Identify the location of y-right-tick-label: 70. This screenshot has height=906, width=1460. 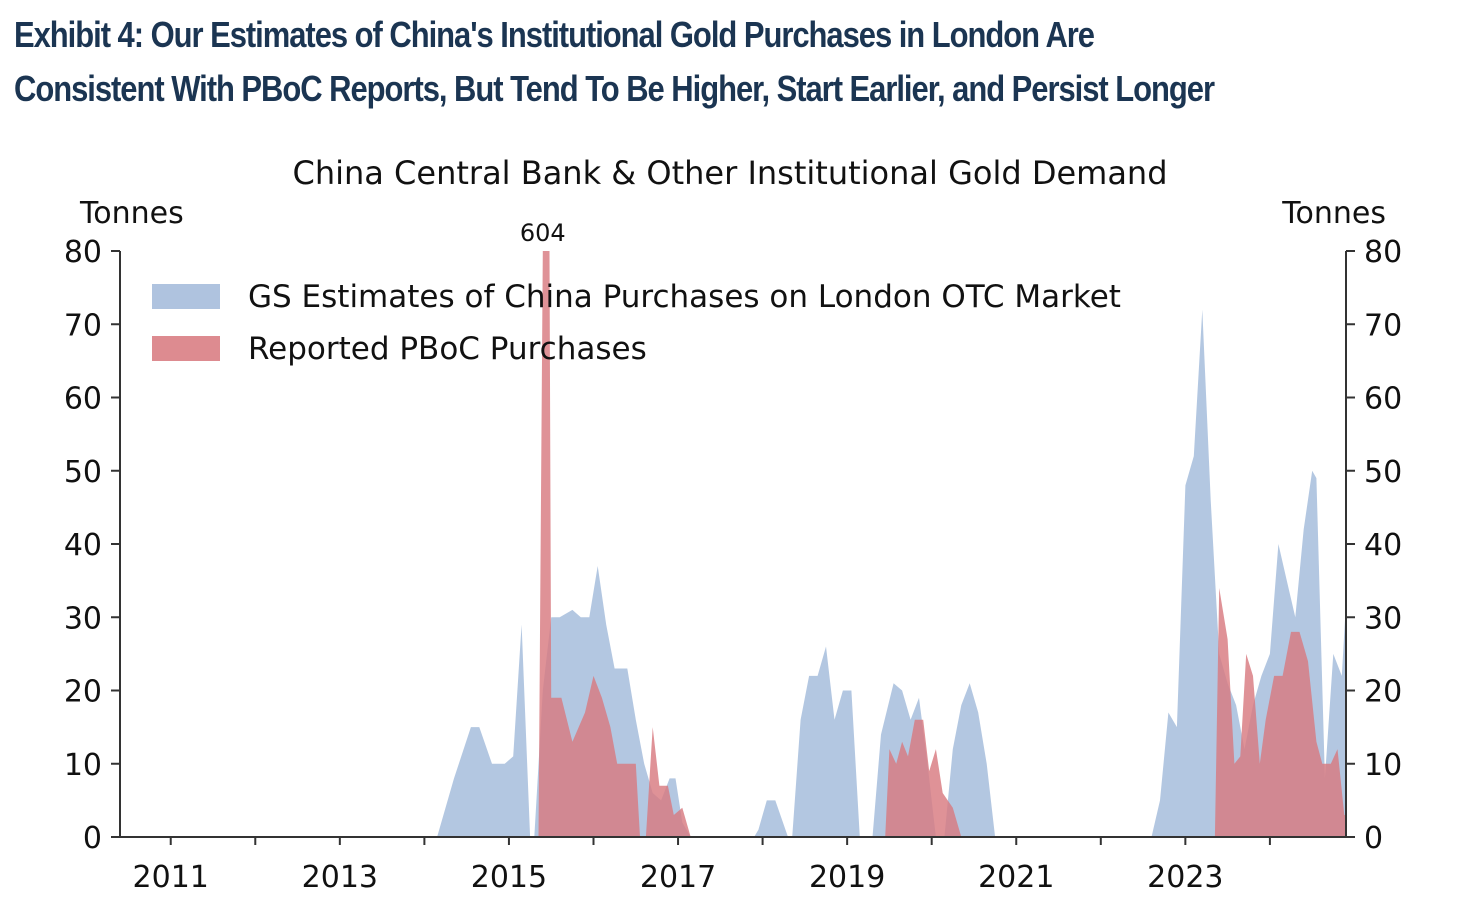
(1383, 325).